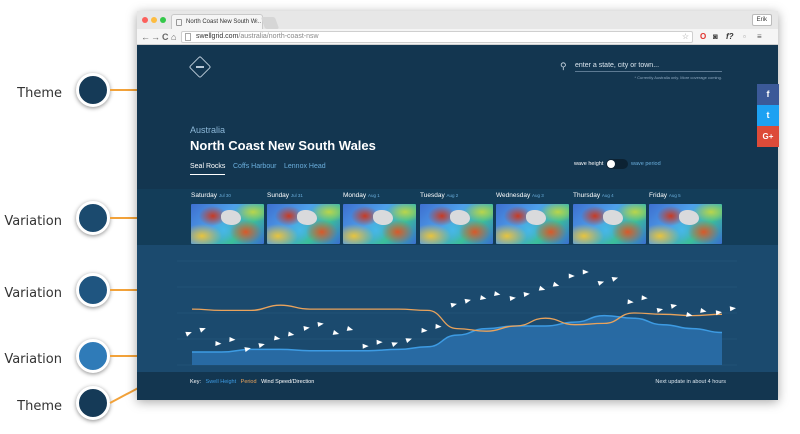 This screenshot has height=434, width=800. I want to click on fontface-extension-icon: f?, so click(730, 36).